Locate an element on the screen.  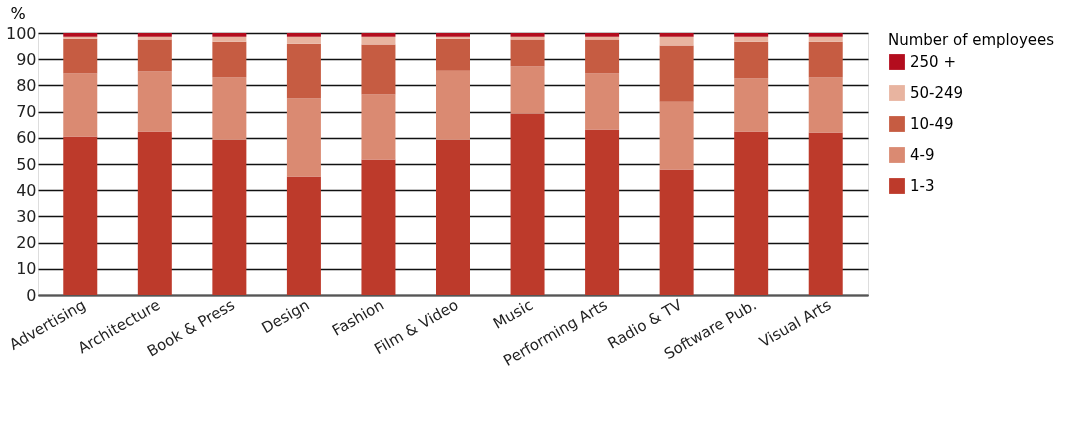
y-tick-label: 50 is located at coordinates (26, 164).